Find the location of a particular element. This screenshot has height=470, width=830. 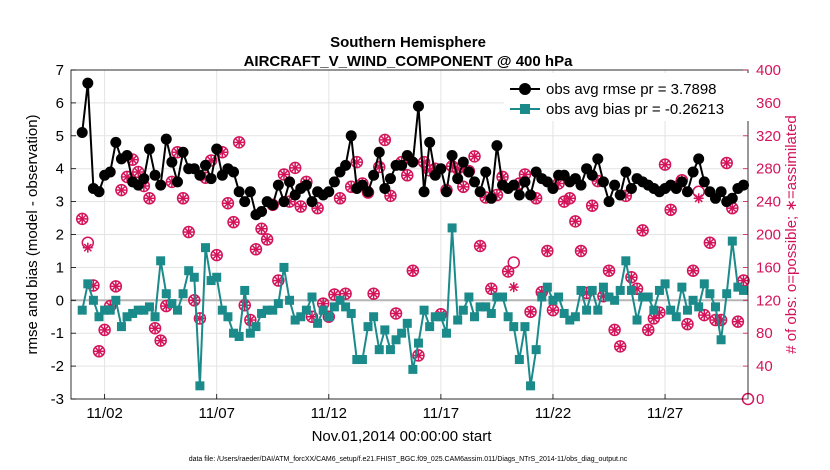

y-tick-label-left: -2 is located at coordinates (57, 366).